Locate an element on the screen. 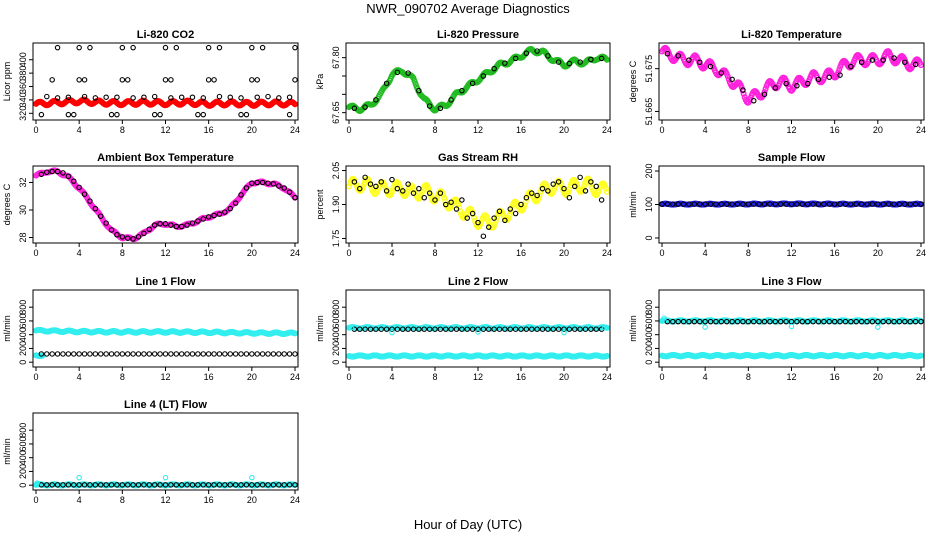 The height and width of the screenshot is (540, 936). y-tick-label: 28 is located at coordinates (23, 237).